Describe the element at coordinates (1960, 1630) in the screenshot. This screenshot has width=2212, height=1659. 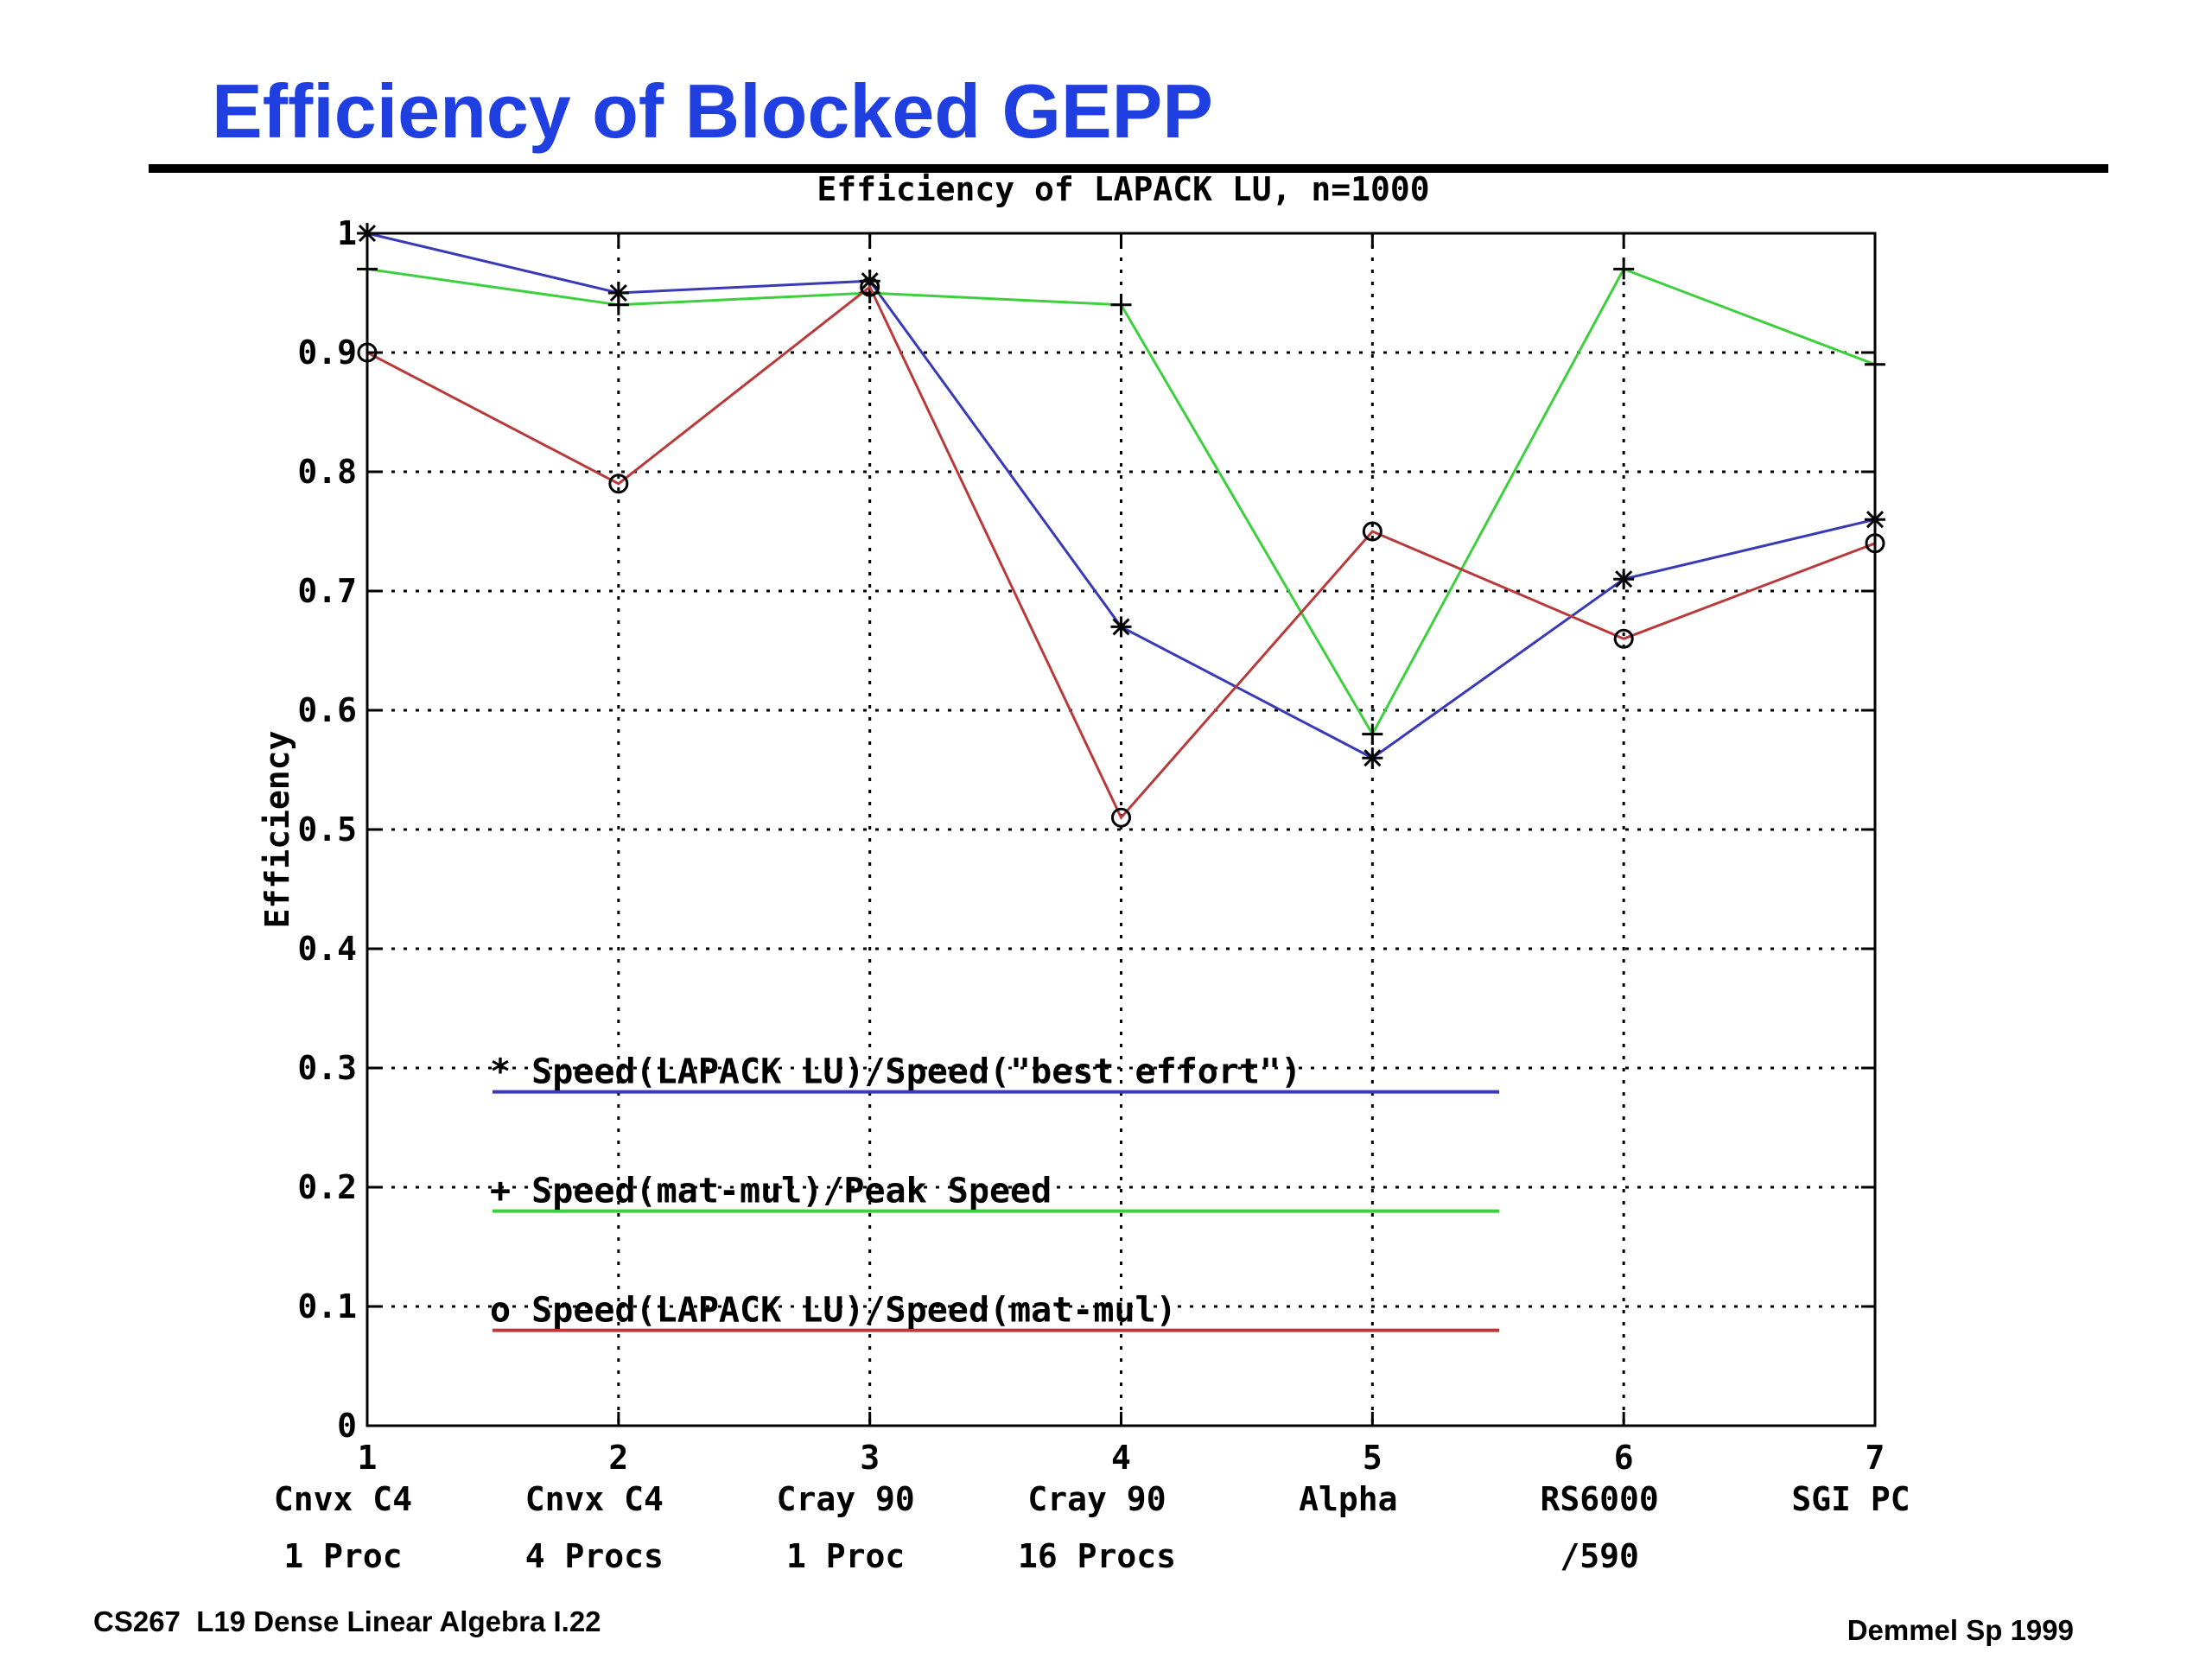
I see `footer-author-date: Demmel Sp 1999` at that location.